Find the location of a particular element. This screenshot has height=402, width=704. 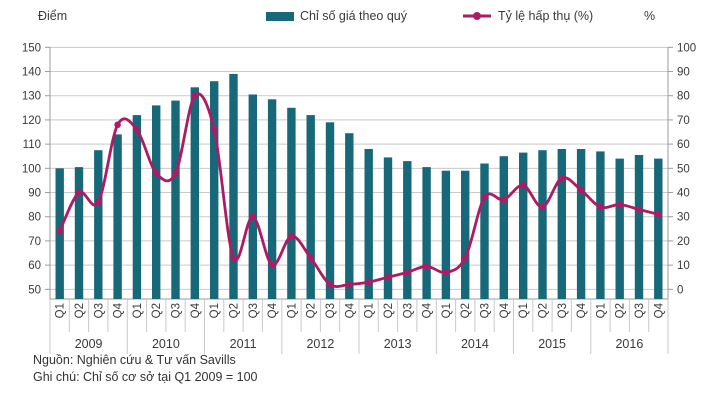

left-axis-tick-label: 150 is located at coordinates (31, 48).